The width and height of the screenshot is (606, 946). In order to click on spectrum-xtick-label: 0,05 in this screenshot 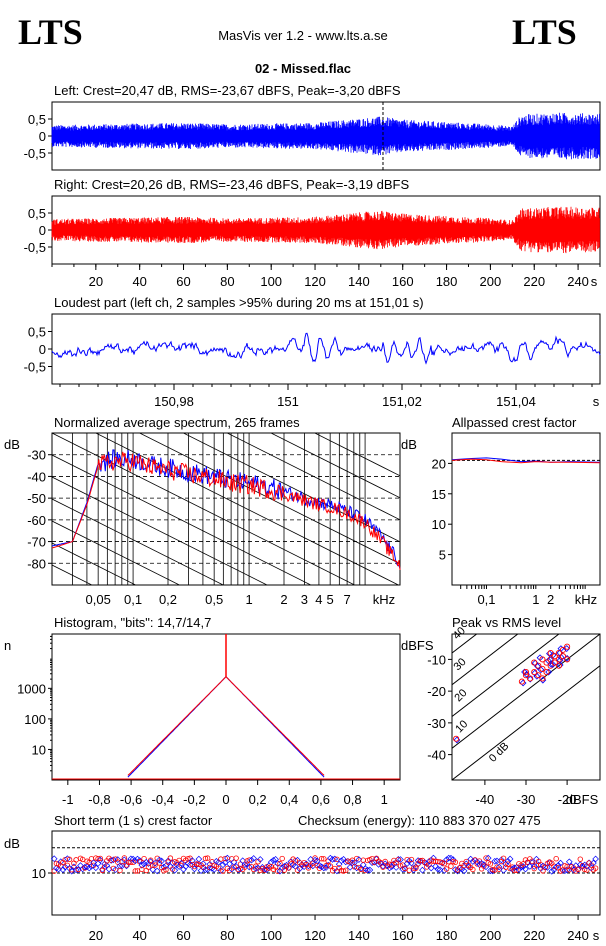, I will do `click(98, 599)`.